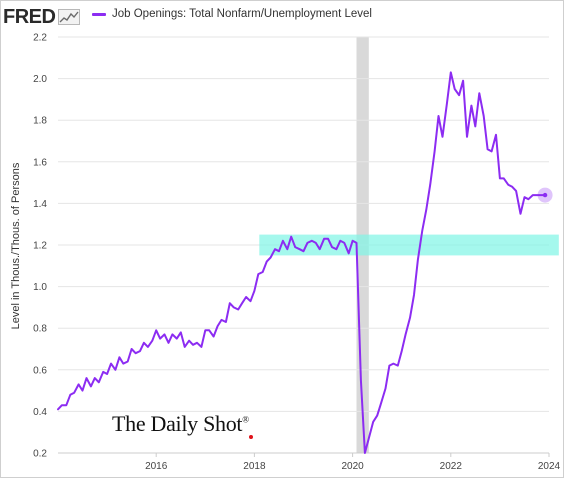  Describe the element at coordinates (40, 246) in the screenshot. I see `y-tick-label: 1.2` at that location.